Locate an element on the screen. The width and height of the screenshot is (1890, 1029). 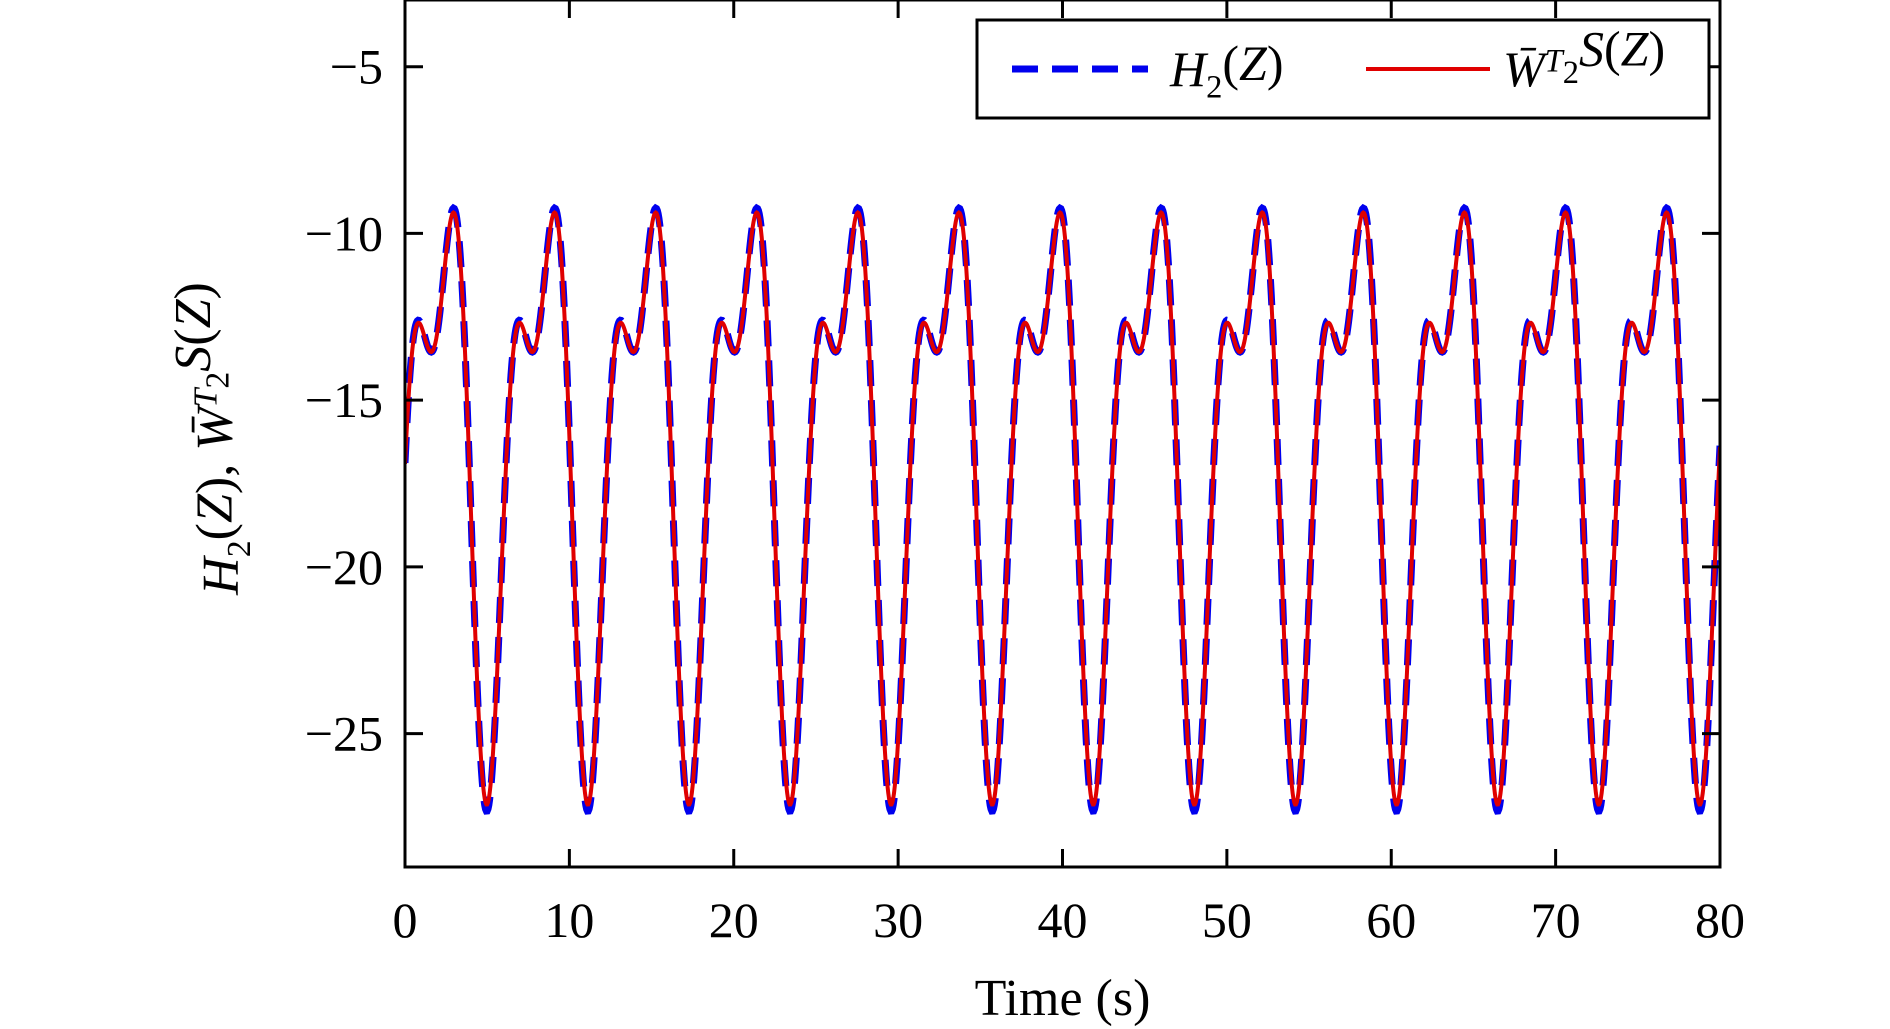
x-tick-label: 50 is located at coordinates (1227, 920).